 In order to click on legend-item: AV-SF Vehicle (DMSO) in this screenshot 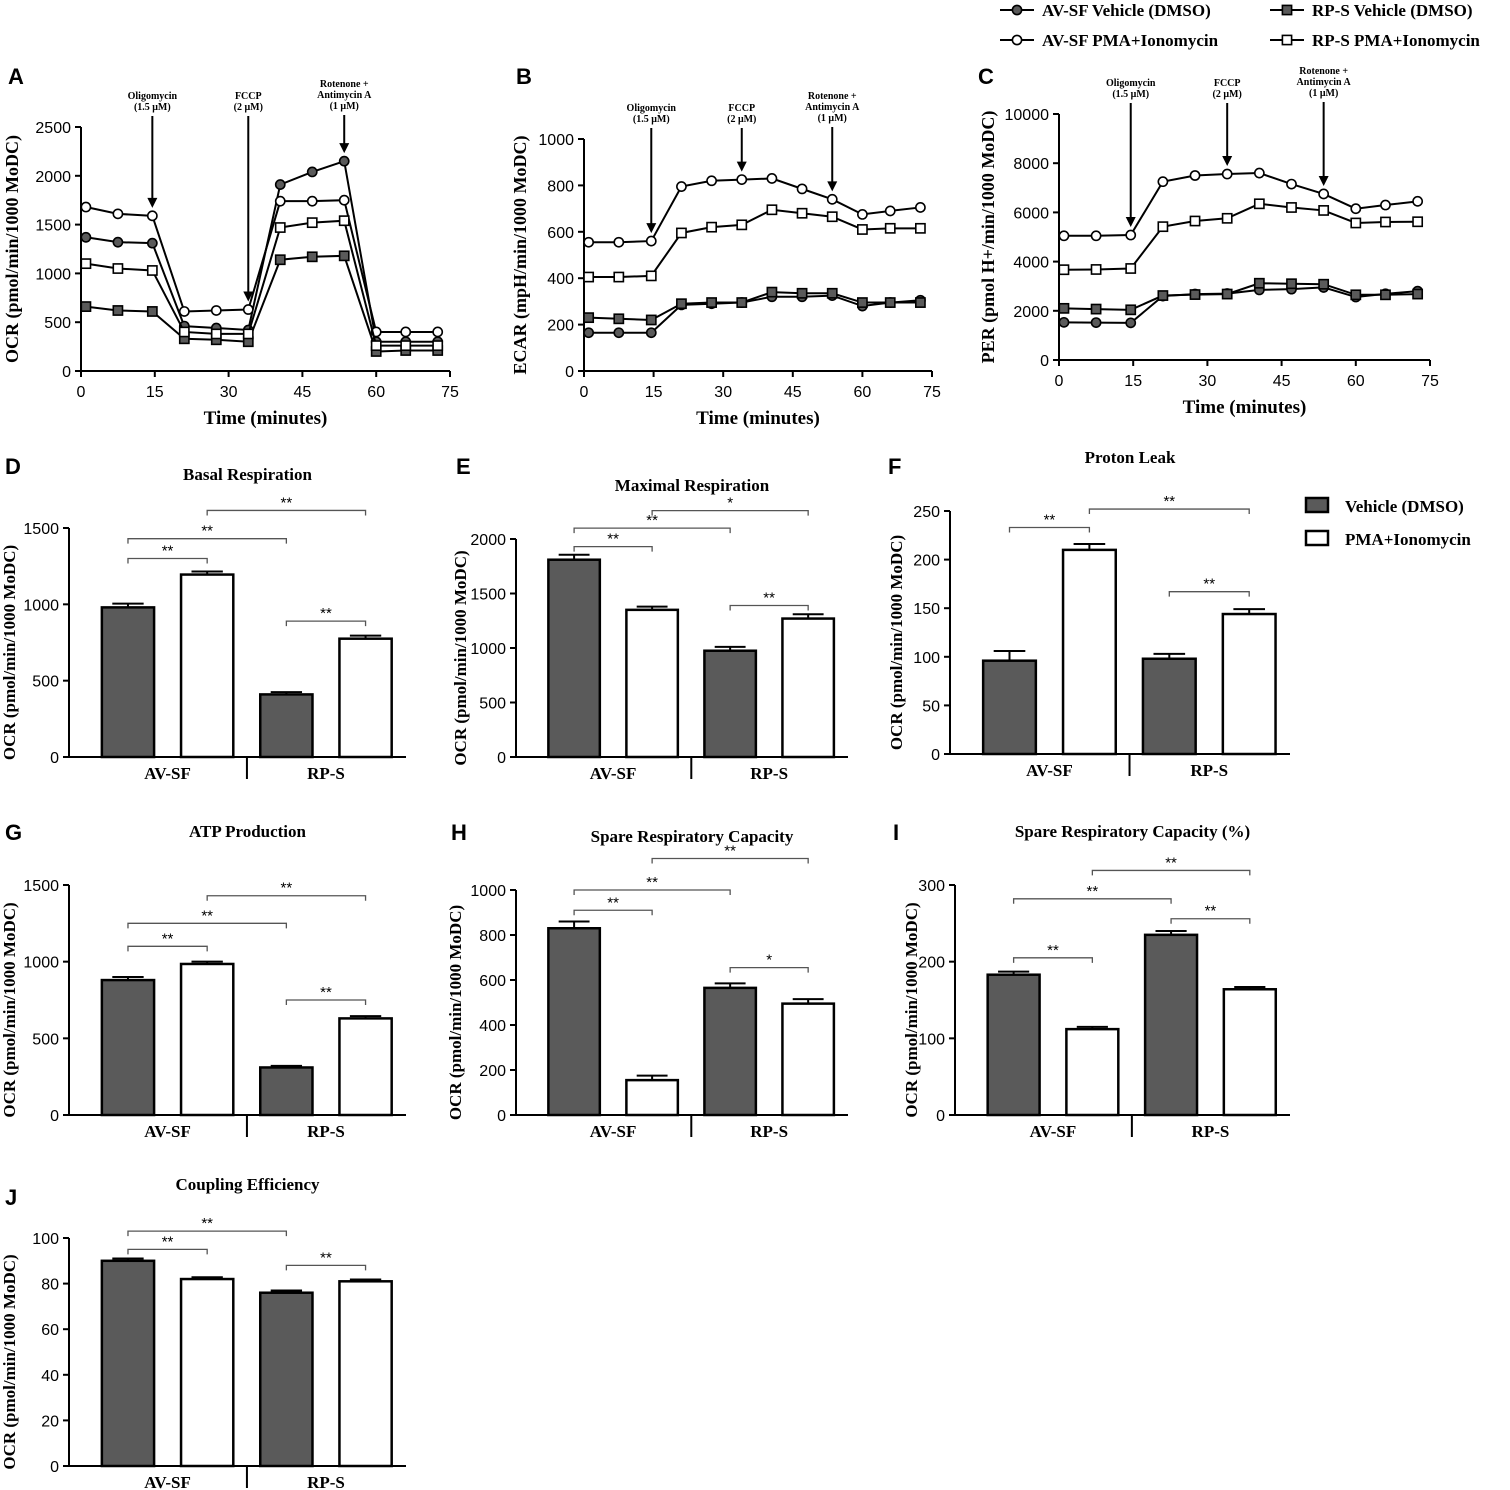, I will do `click(1105, 10)`.